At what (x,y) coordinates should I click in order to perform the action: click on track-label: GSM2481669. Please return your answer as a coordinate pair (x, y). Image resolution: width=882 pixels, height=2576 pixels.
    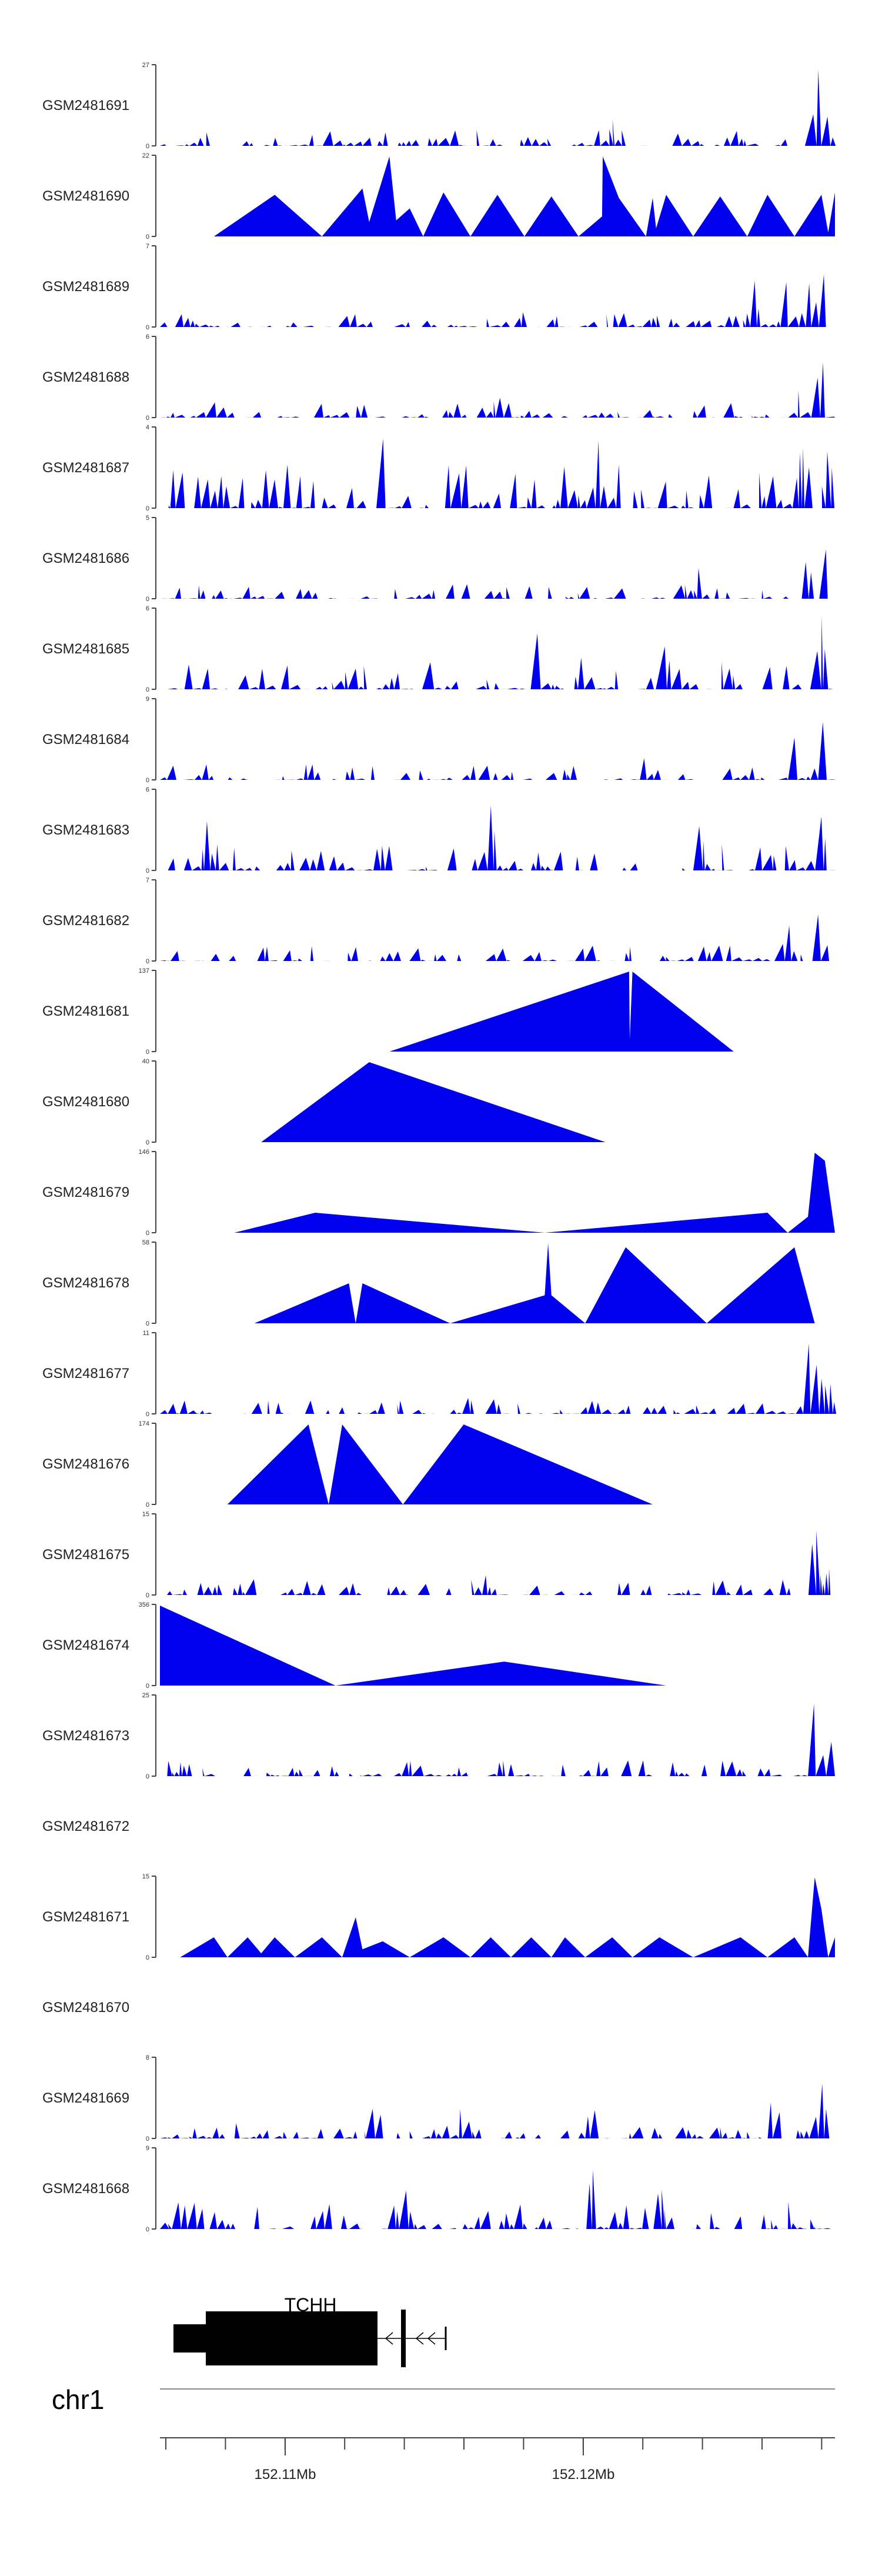
    Looking at the image, I should click on (85, 2098).